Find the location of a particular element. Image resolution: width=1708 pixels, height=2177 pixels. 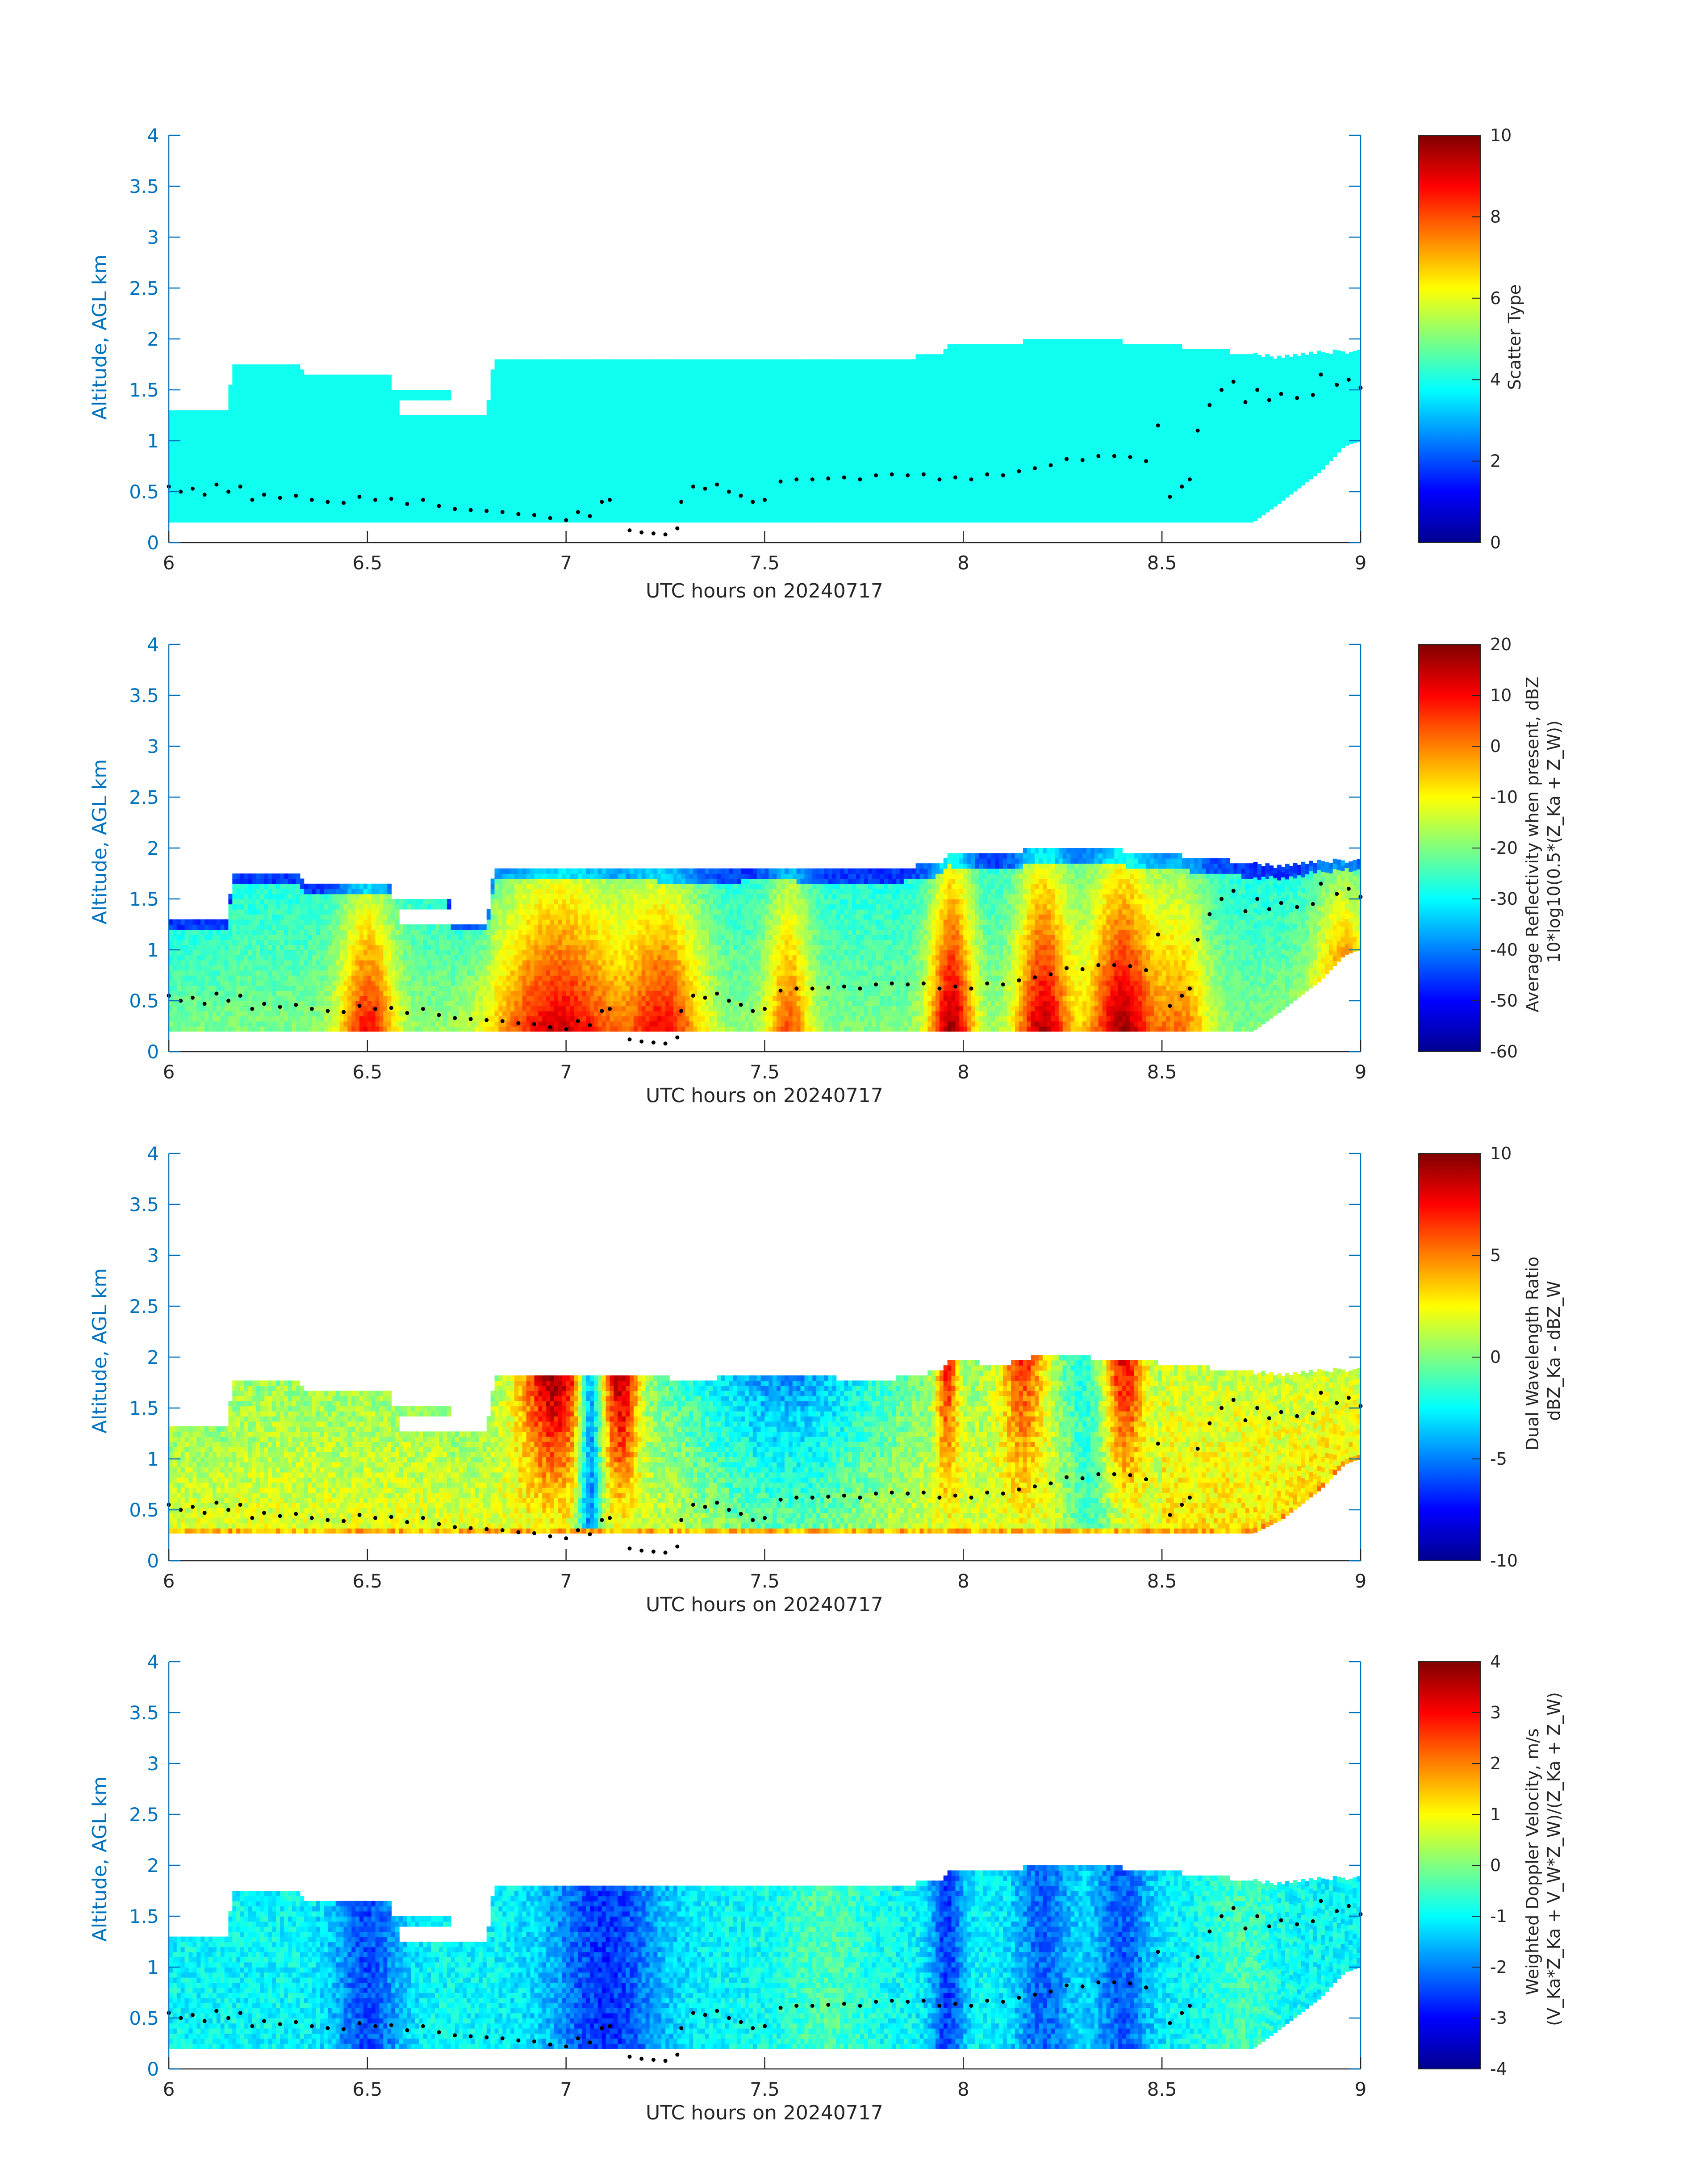

panel-2-x-axis-label: UTC hours on 20240717 is located at coordinates (764, 1095).